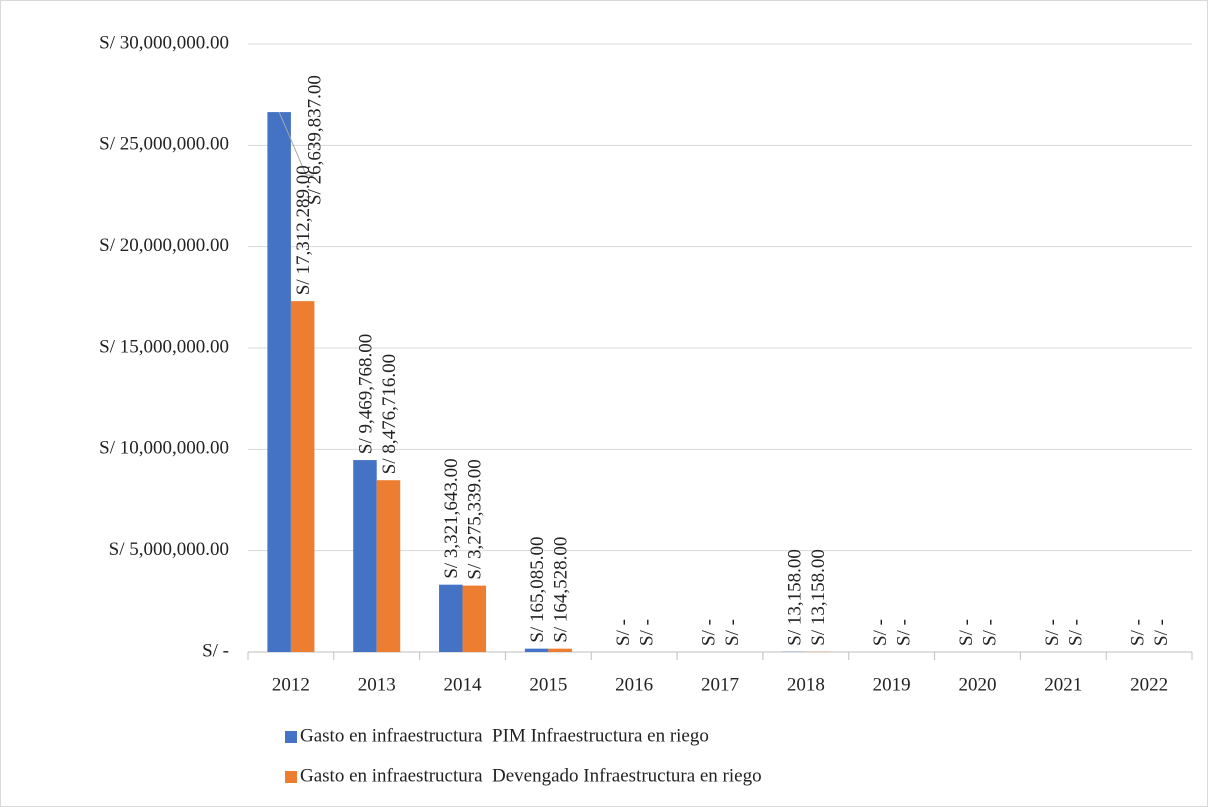  I want to click on data-label: S/ 9,469,768.00, so click(365, 394).